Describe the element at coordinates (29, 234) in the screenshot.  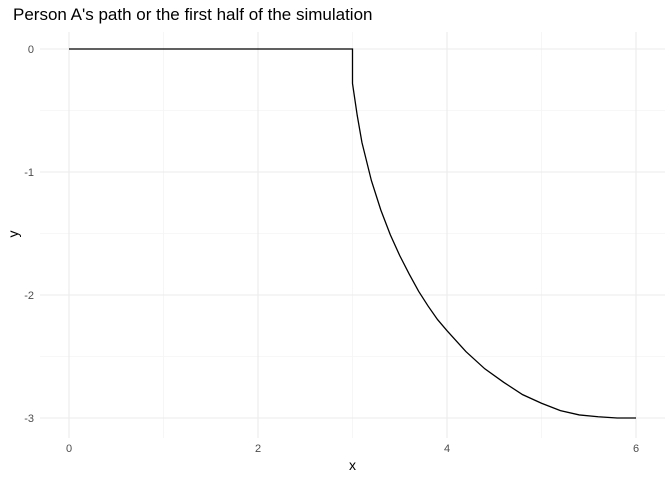
I see `y-tick-labels: 0 -1 -2 -3` at that location.